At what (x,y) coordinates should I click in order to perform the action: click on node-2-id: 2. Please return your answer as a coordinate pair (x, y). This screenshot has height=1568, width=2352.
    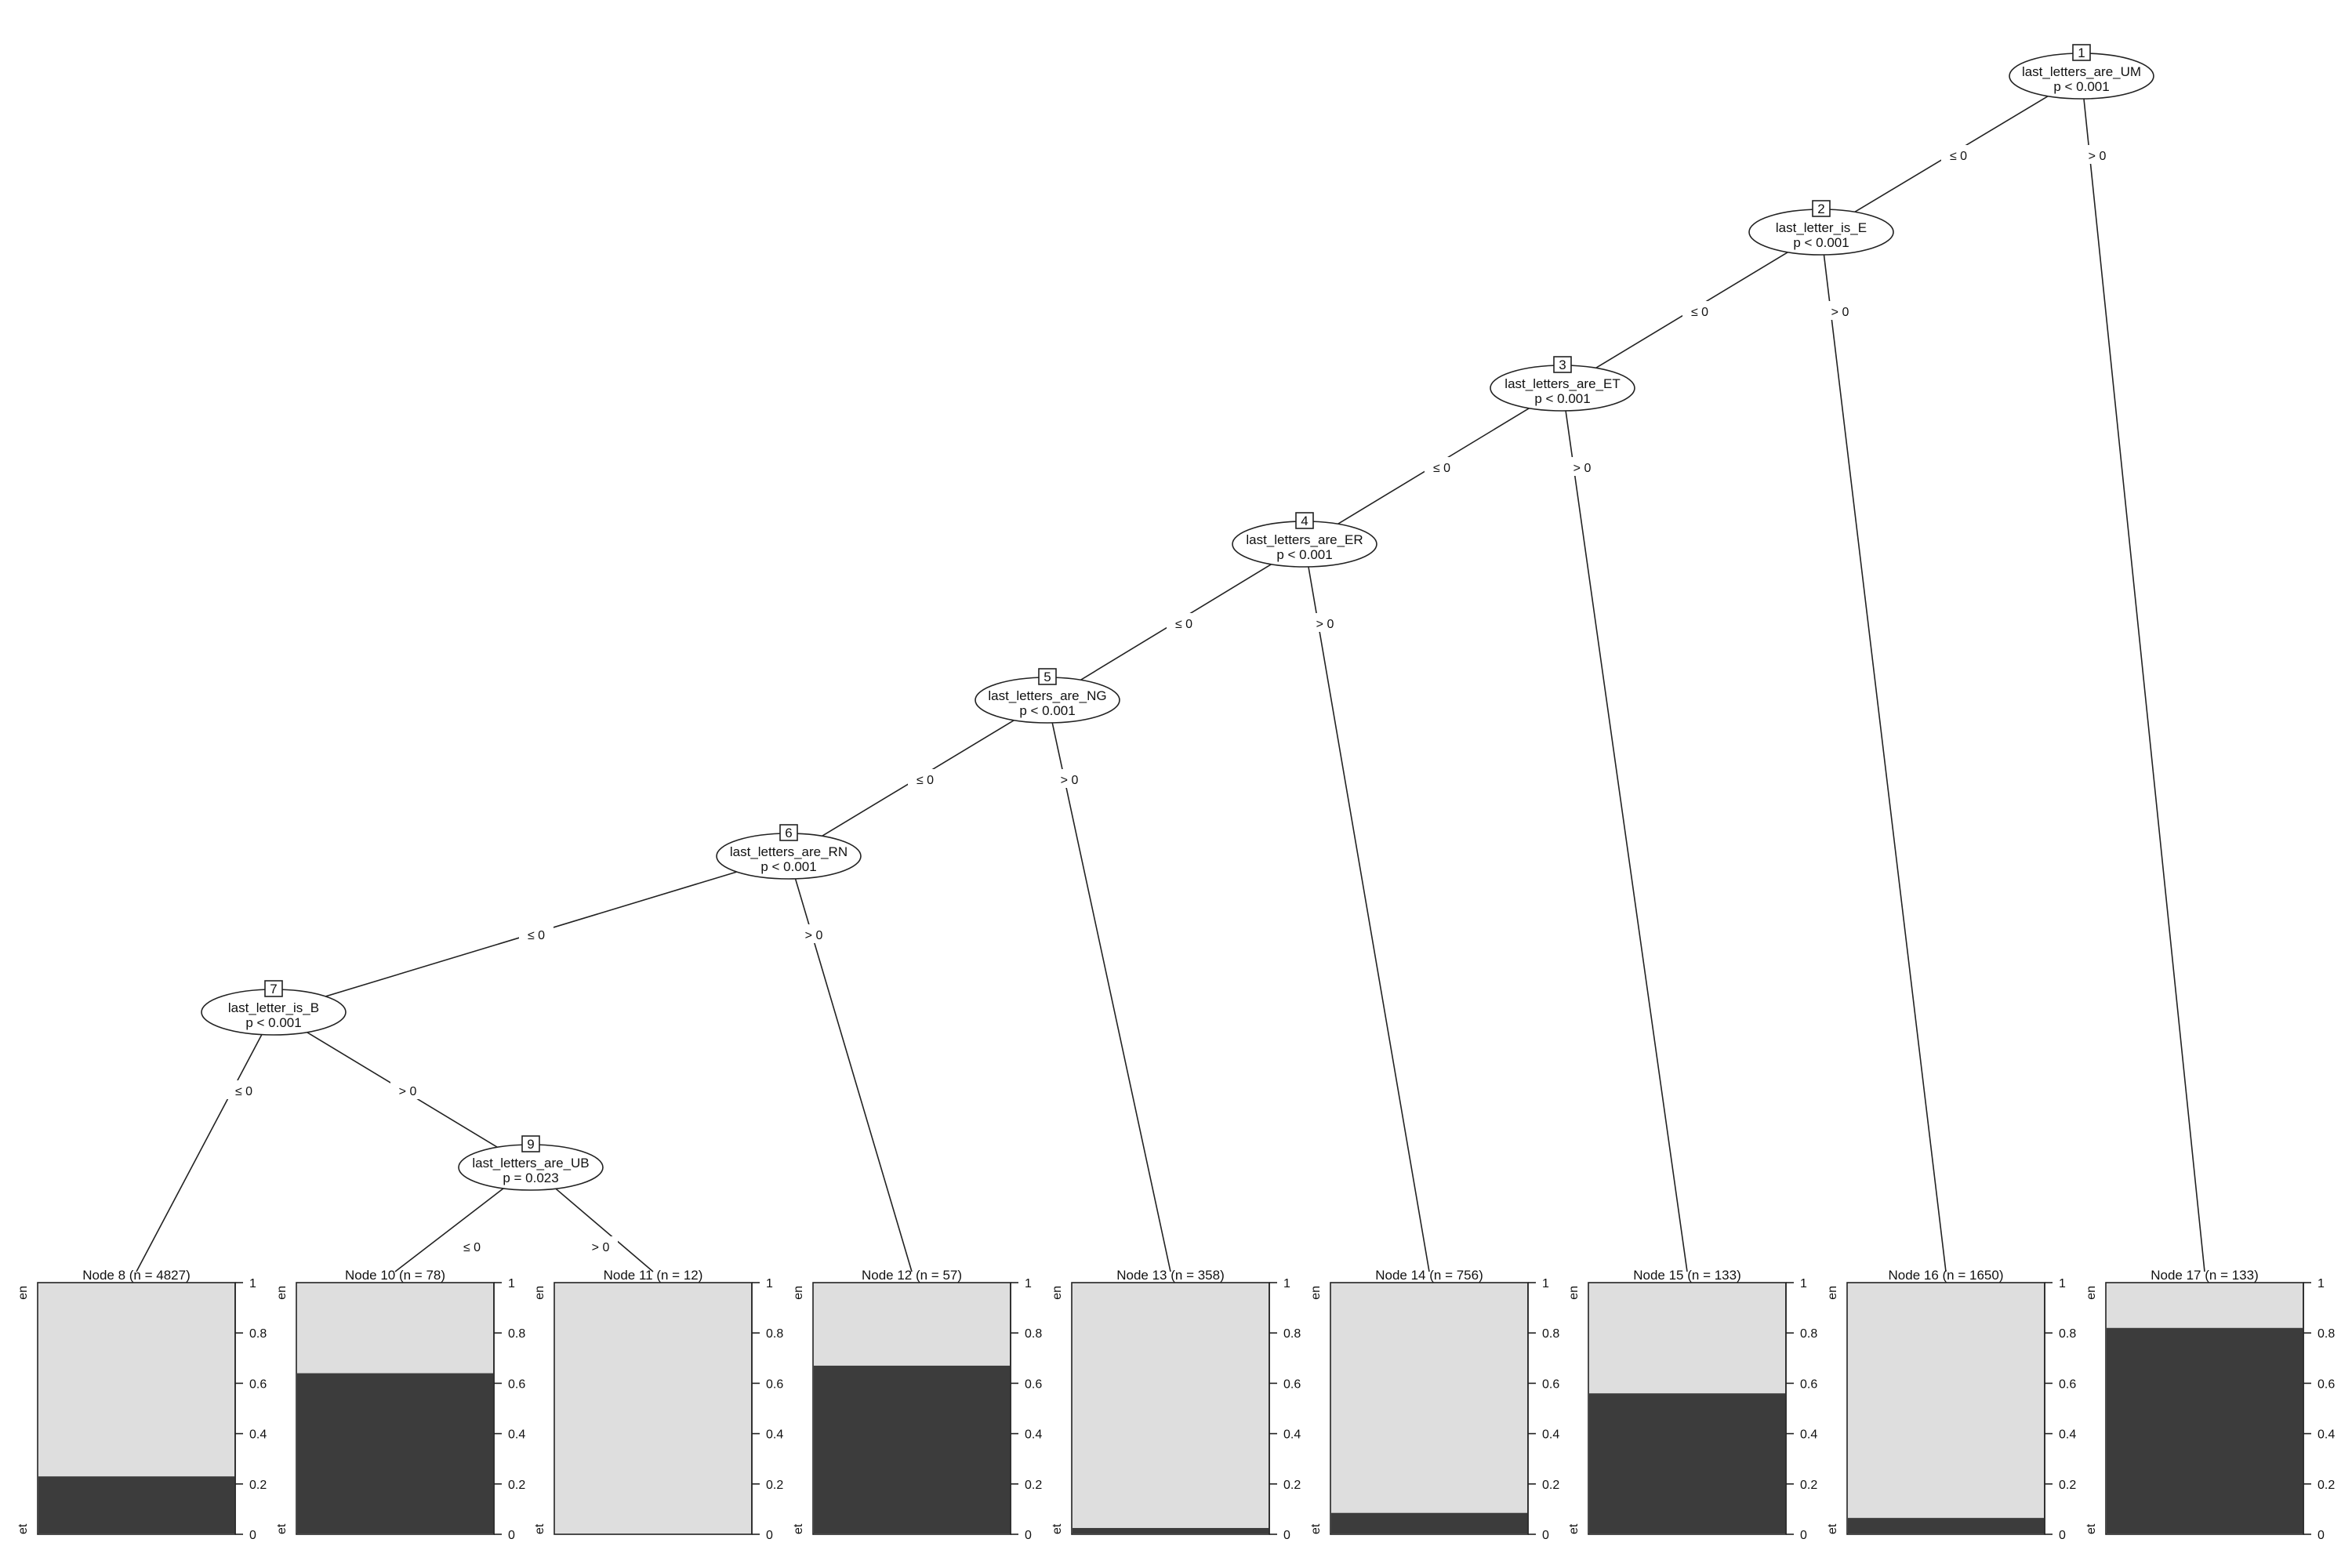
    Looking at the image, I should click on (1820, 209).